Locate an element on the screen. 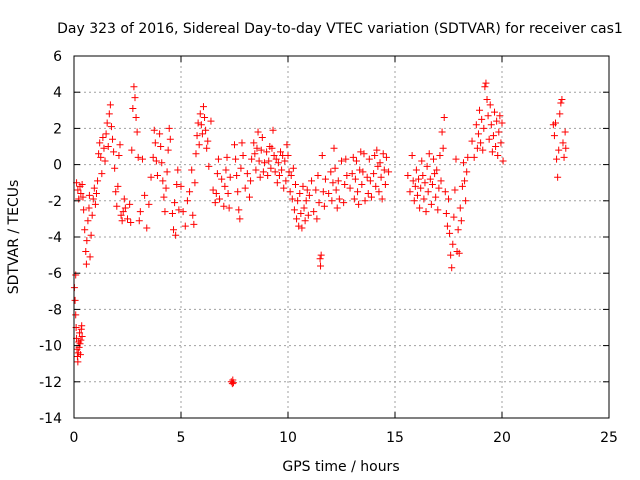 The image size is (640, 480). y-axis-label: SDTVAR / TECUs is located at coordinates (14, 237).